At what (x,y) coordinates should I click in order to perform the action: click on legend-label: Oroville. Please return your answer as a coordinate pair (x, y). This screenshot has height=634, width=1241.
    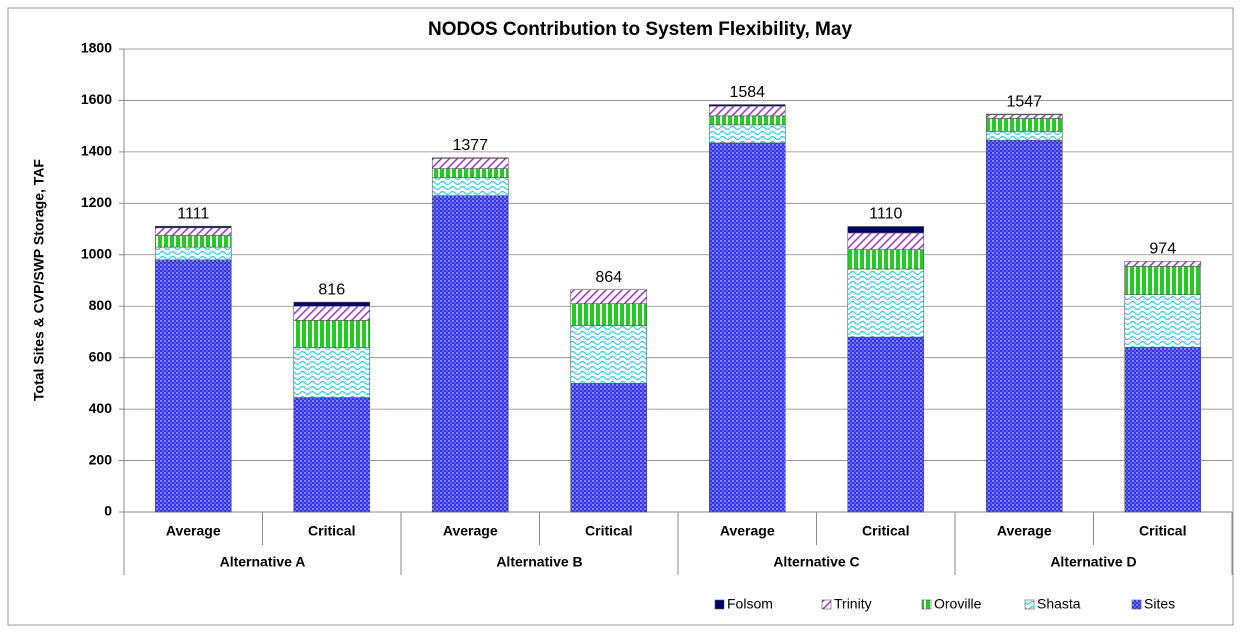
    Looking at the image, I should click on (958, 604).